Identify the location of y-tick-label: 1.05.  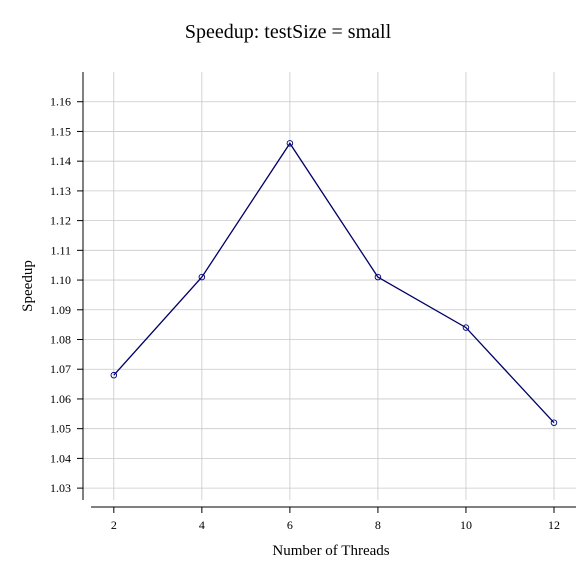
(60, 429).